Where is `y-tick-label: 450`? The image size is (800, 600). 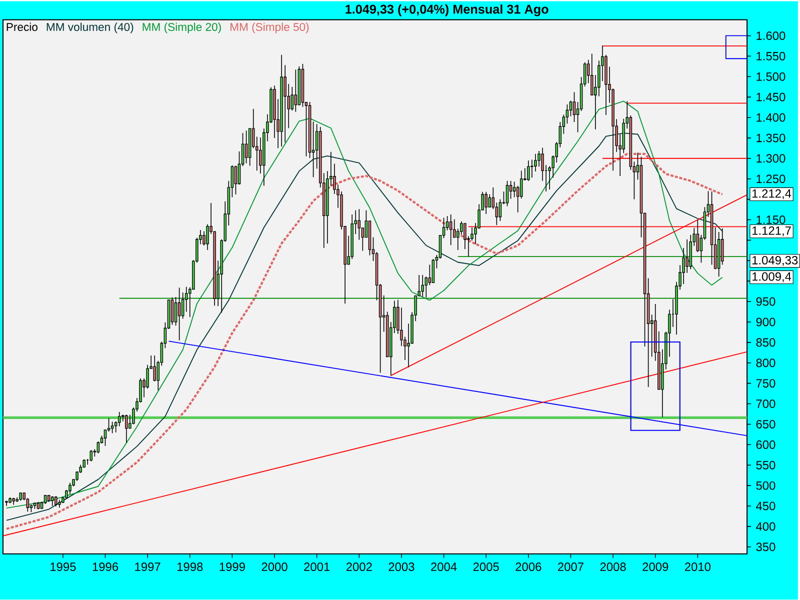
y-tick-label: 450 is located at coordinates (766, 506).